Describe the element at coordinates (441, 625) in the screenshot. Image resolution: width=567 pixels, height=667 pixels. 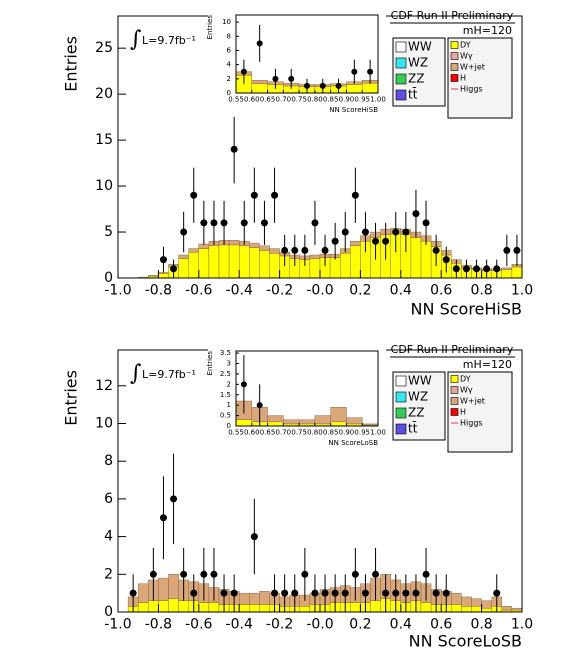
I see `x-tick-label: 0.6` at that location.